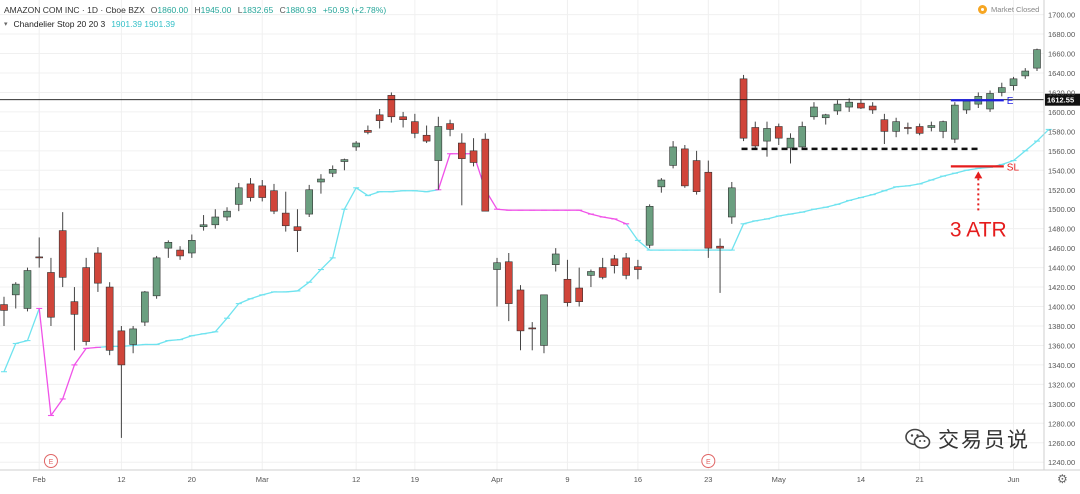 The height and width of the screenshot is (494, 1080). I want to click on y-tick-label: 1240.00, so click(1061, 462).